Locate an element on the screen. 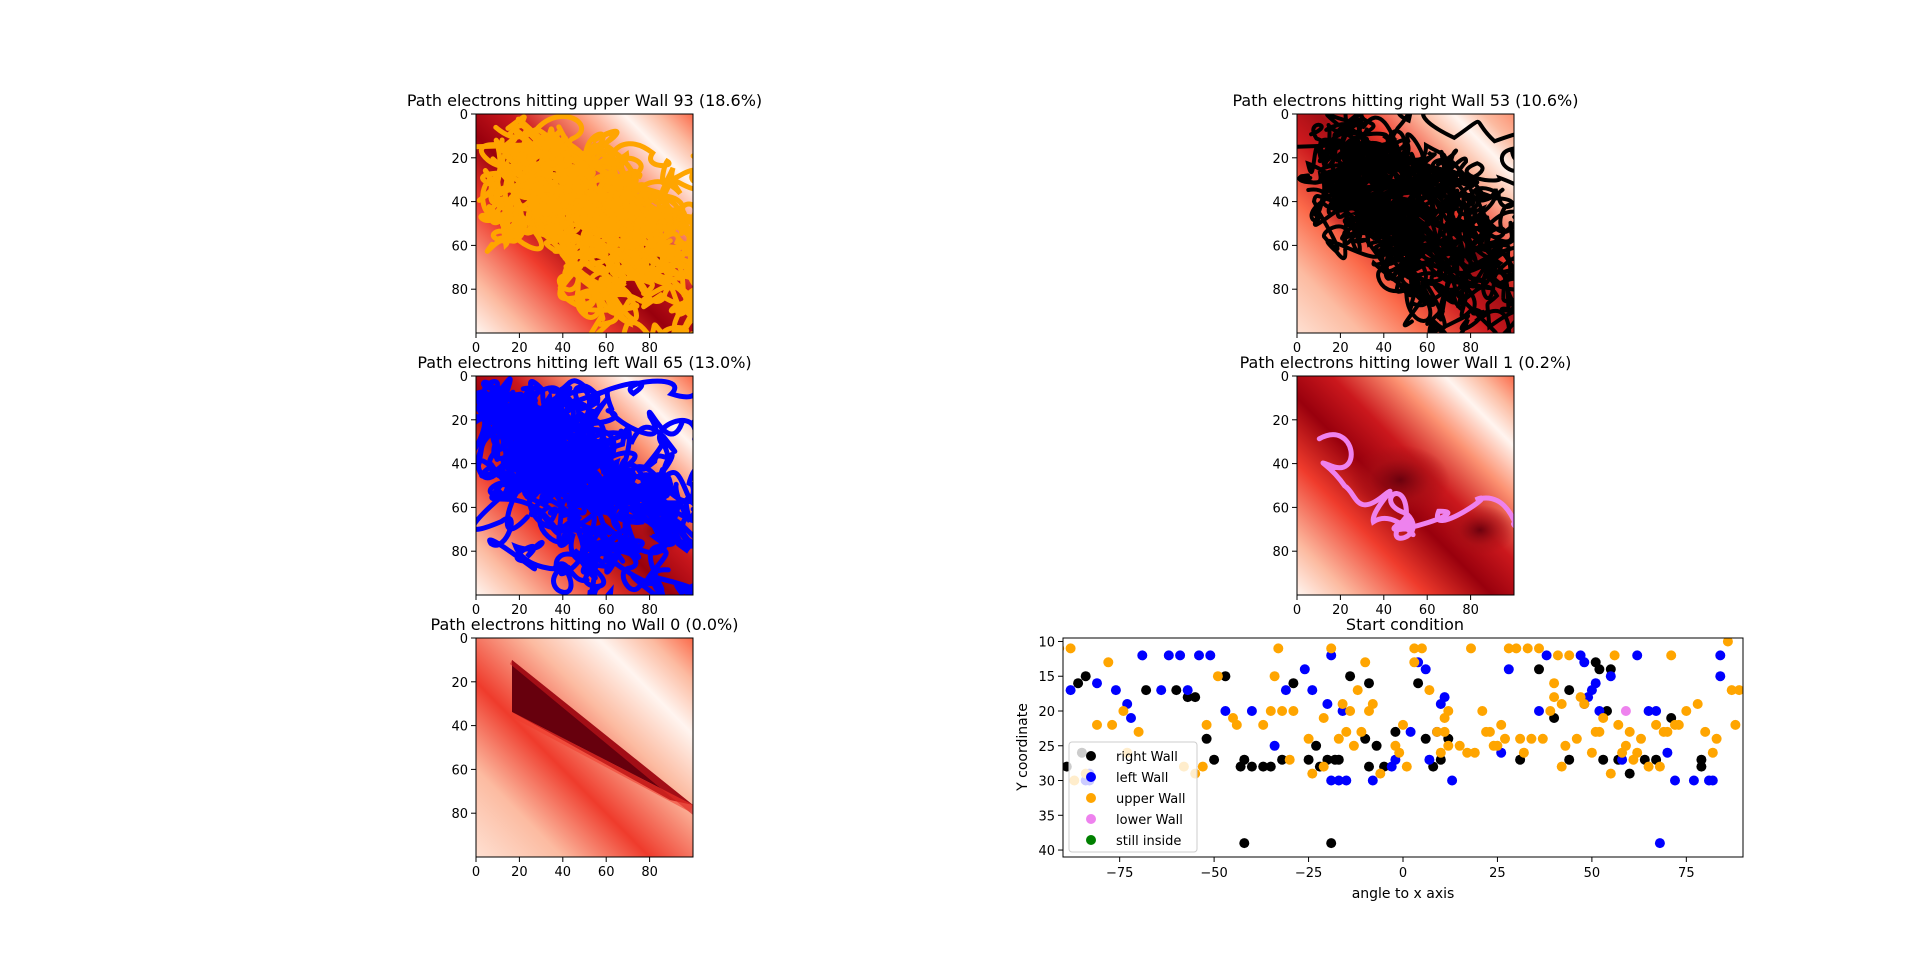 This screenshot has width=1920, height=953. scatter-points is located at coordinates (1403, 743).